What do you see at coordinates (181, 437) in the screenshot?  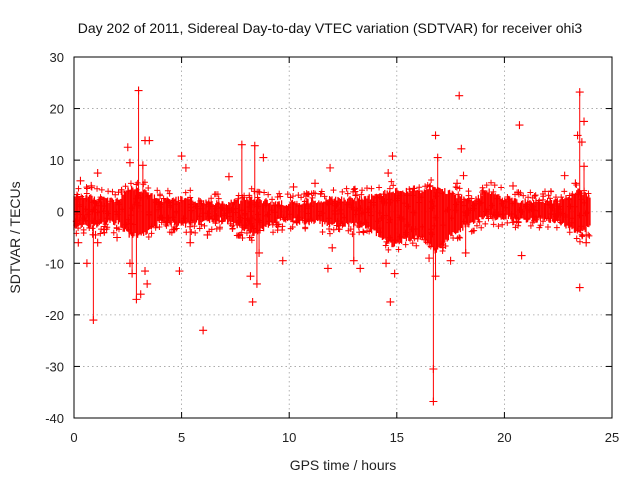 I see `x-tick-label: 5` at bounding box center [181, 437].